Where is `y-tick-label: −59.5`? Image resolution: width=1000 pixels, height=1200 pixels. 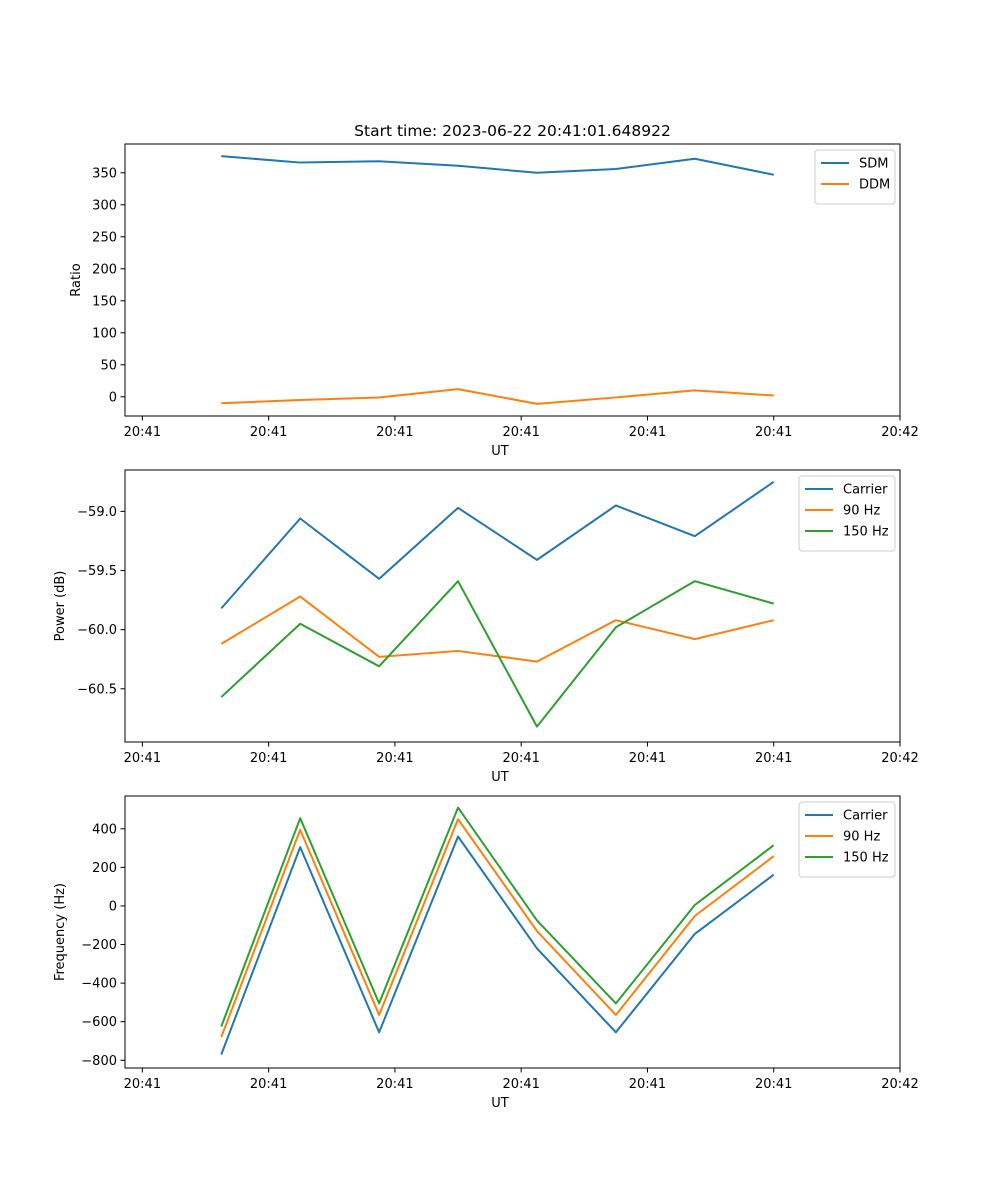
y-tick-label: −59.5 is located at coordinates (97, 571).